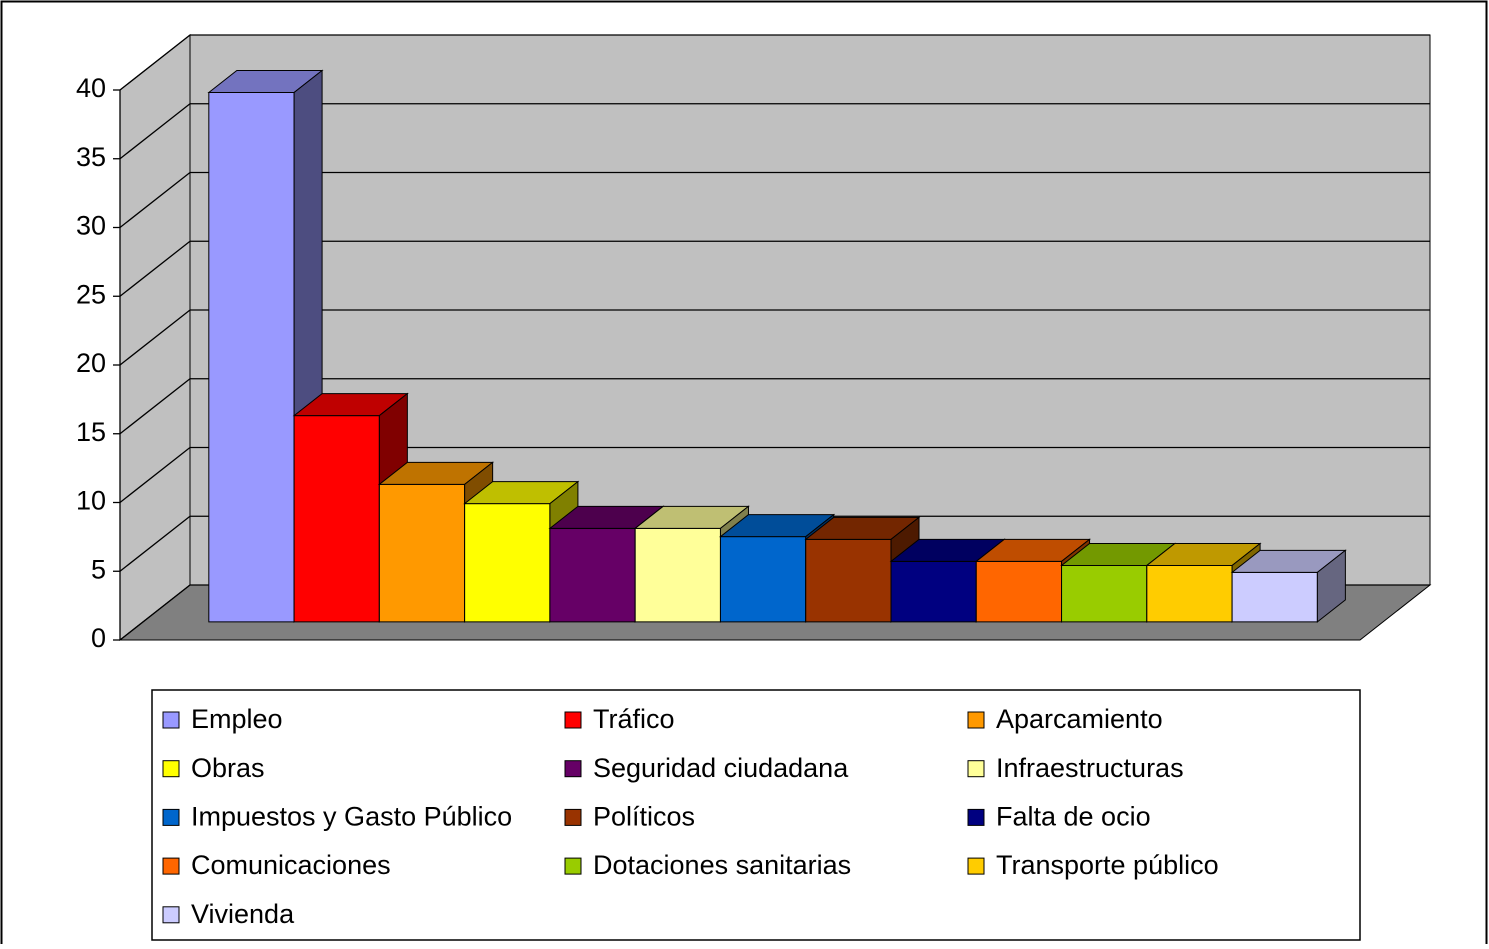 This screenshot has width=1489, height=949. What do you see at coordinates (644, 817) in the screenshot?
I see `legend-label: Políticos` at bounding box center [644, 817].